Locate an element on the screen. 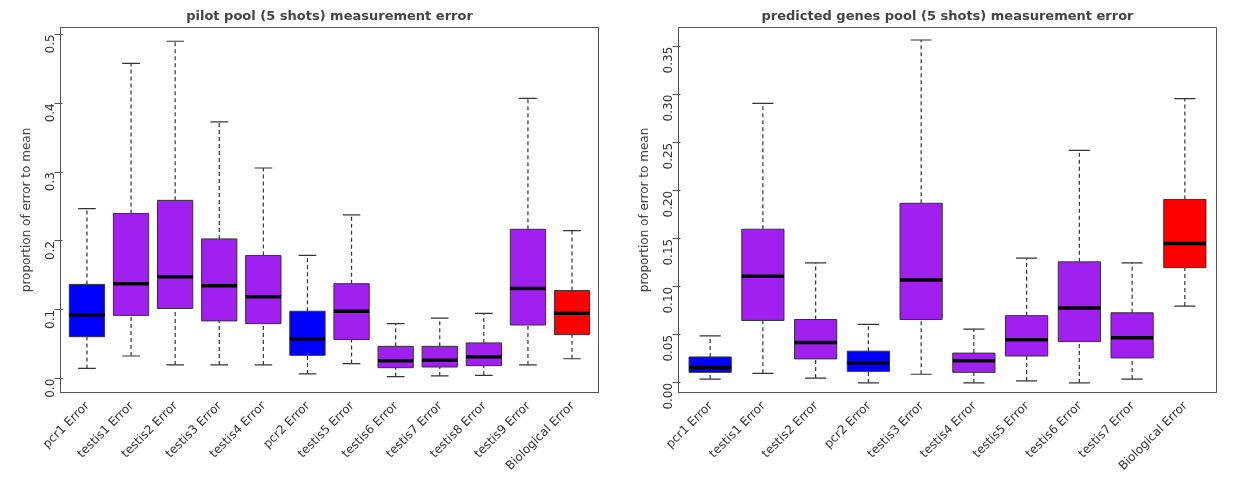  y-tick-label: 0.35 is located at coordinates (668, 60).